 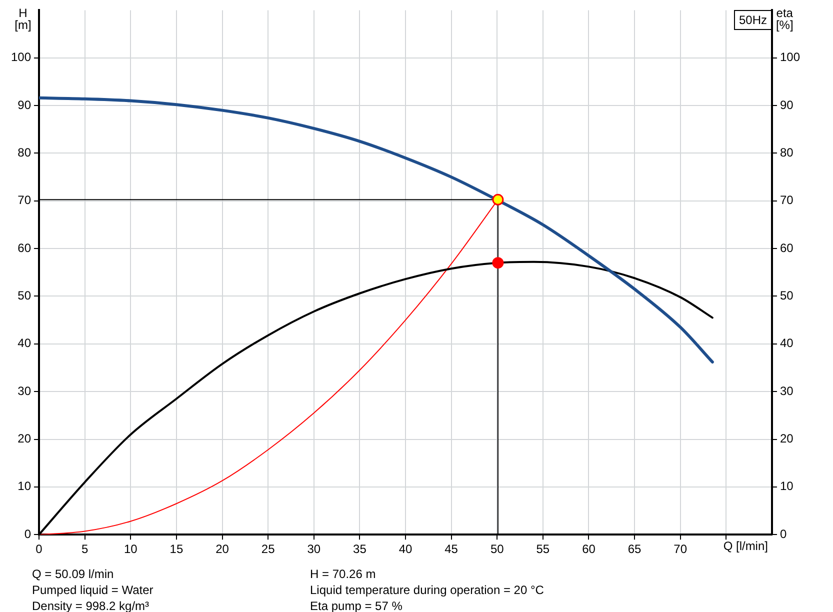 What do you see at coordinates (543, 549) in the screenshot?
I see `x-tick-label: 55` at bounding box center [543, 549].